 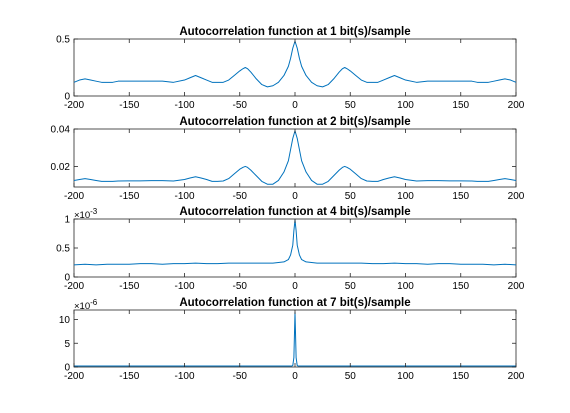 I want to click on y-tick-label: 10, so click(x=65, y=320).